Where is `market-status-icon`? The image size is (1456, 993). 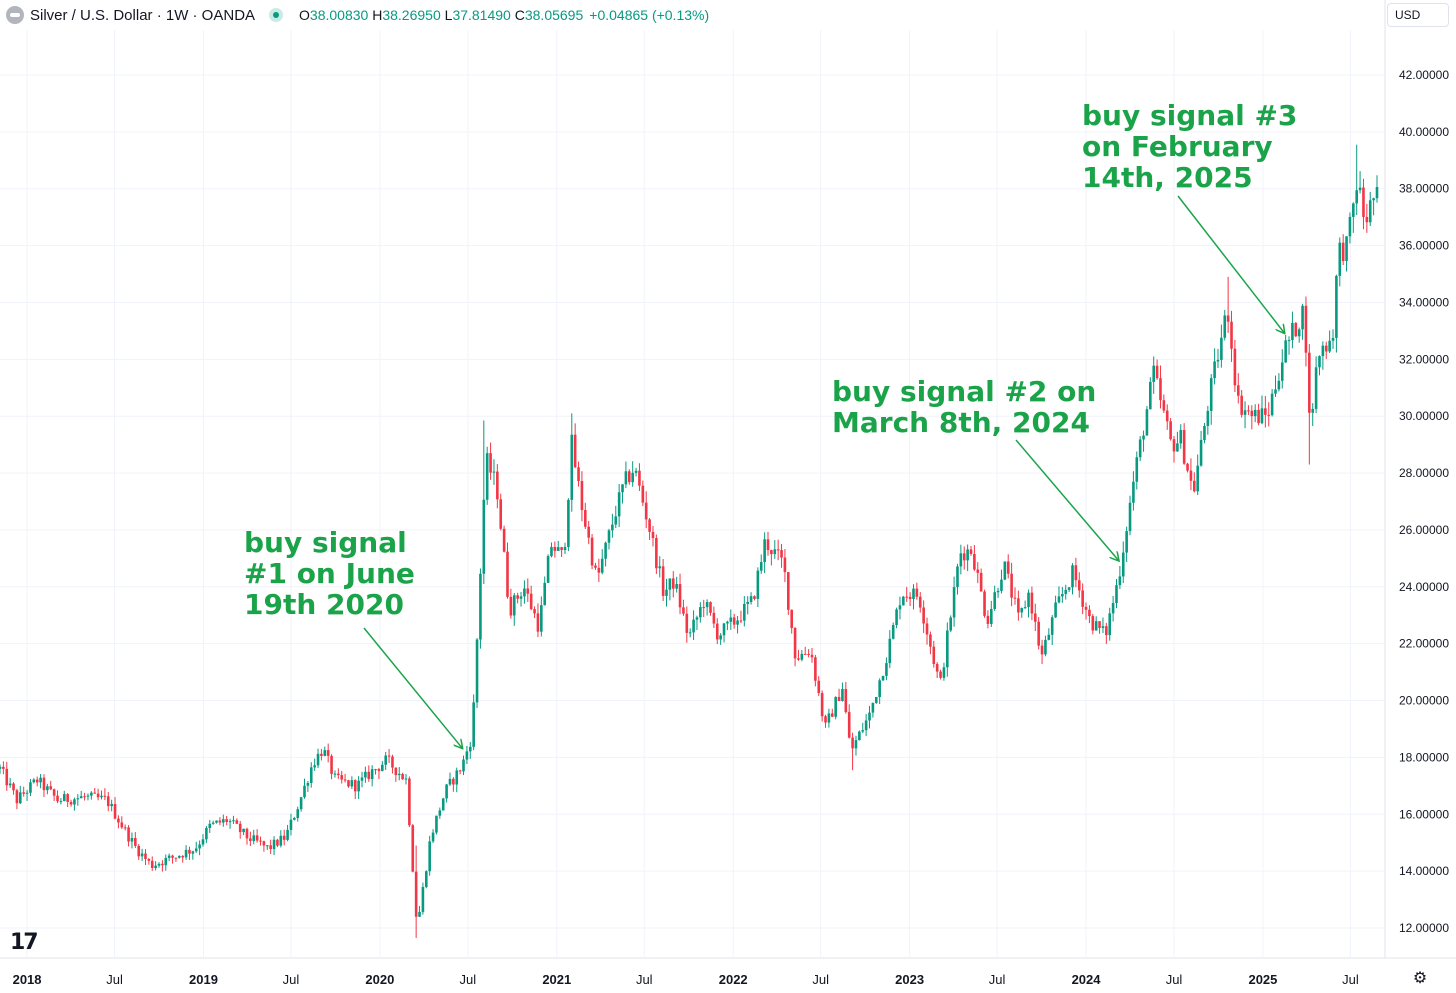
market-status-icon is located at coordinates (276, 15).